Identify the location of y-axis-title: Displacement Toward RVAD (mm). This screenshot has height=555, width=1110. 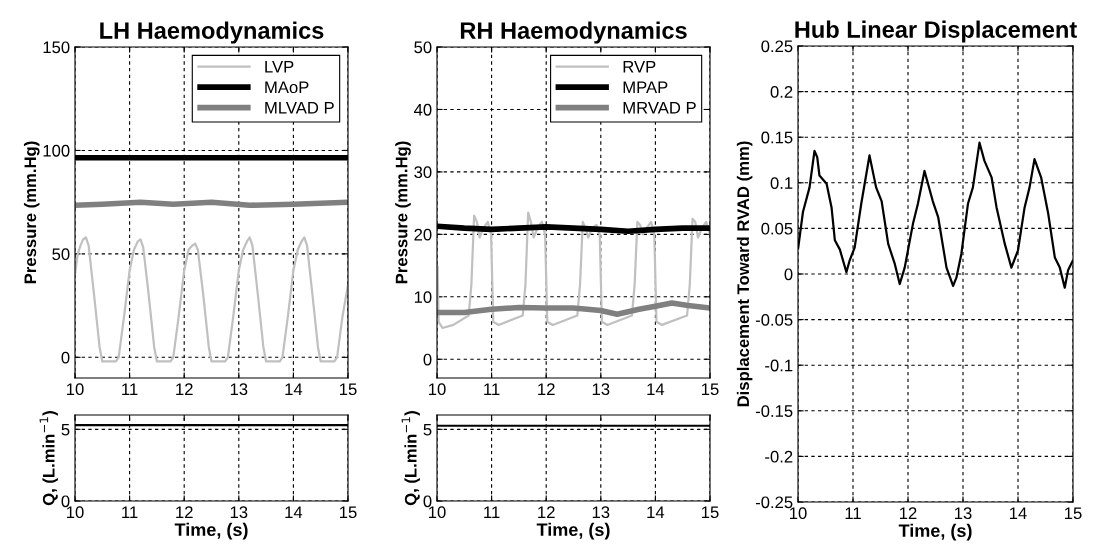
(744, 274).